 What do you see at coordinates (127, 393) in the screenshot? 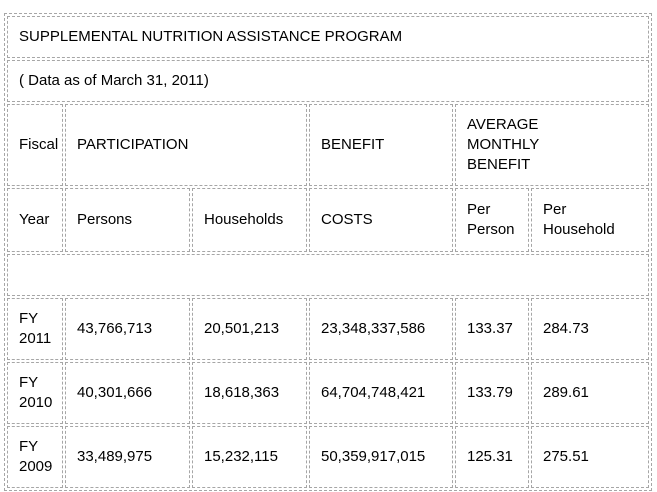
I see `persons-cell: 40,301,666` at bounding box center [127, 393].